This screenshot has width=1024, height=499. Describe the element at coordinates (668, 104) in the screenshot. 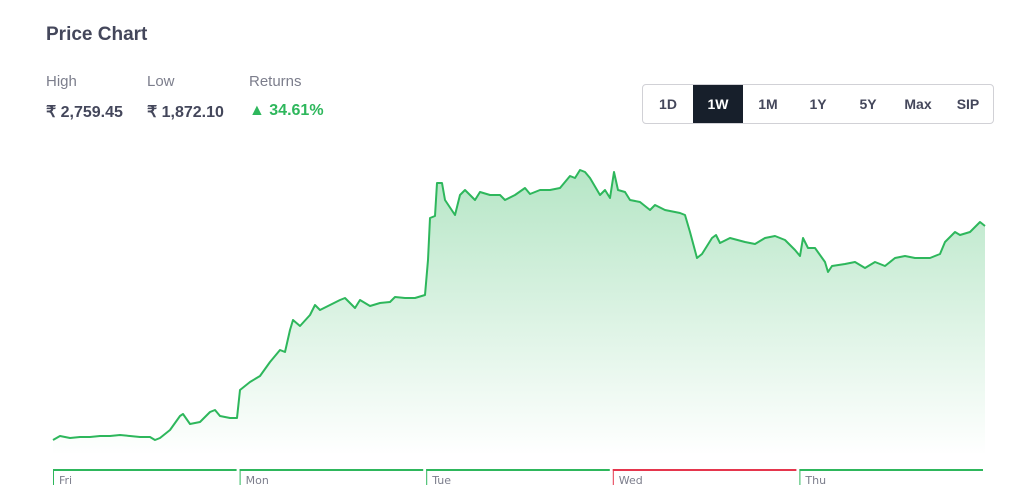

I see `range-tab-1d: 1D` at that location.